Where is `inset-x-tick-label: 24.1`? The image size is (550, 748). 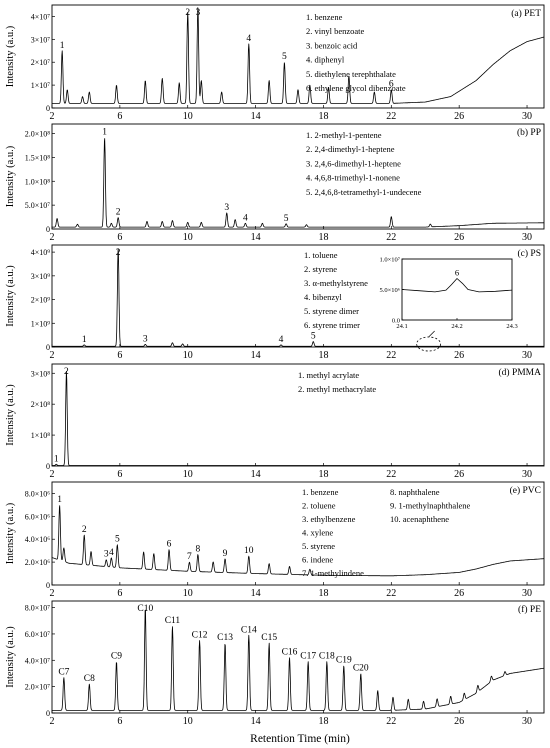 inset-x-tick-label: 24.1 is located at coordinates (401, 326).